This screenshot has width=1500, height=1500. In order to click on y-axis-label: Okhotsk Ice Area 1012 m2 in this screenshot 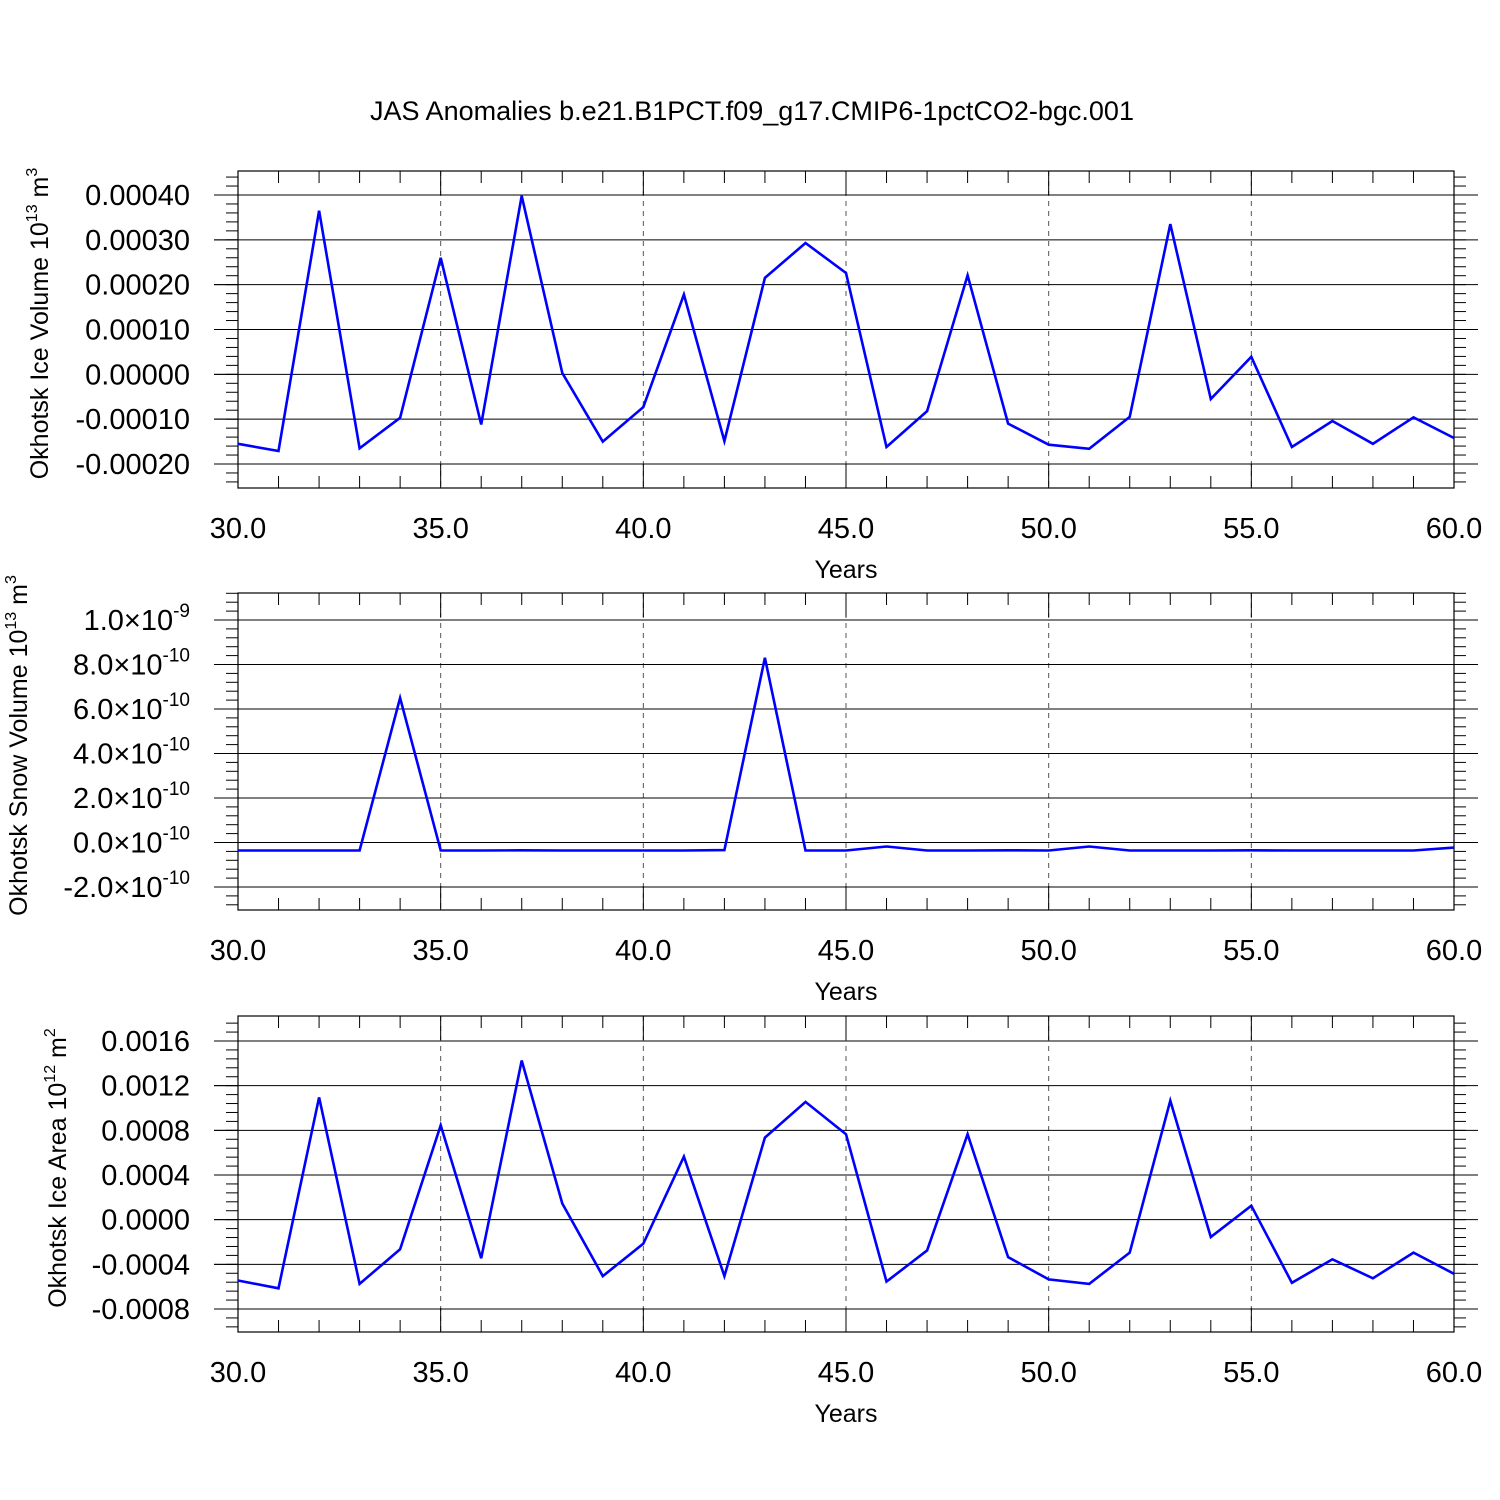, I will do `click(57, 1168)`.